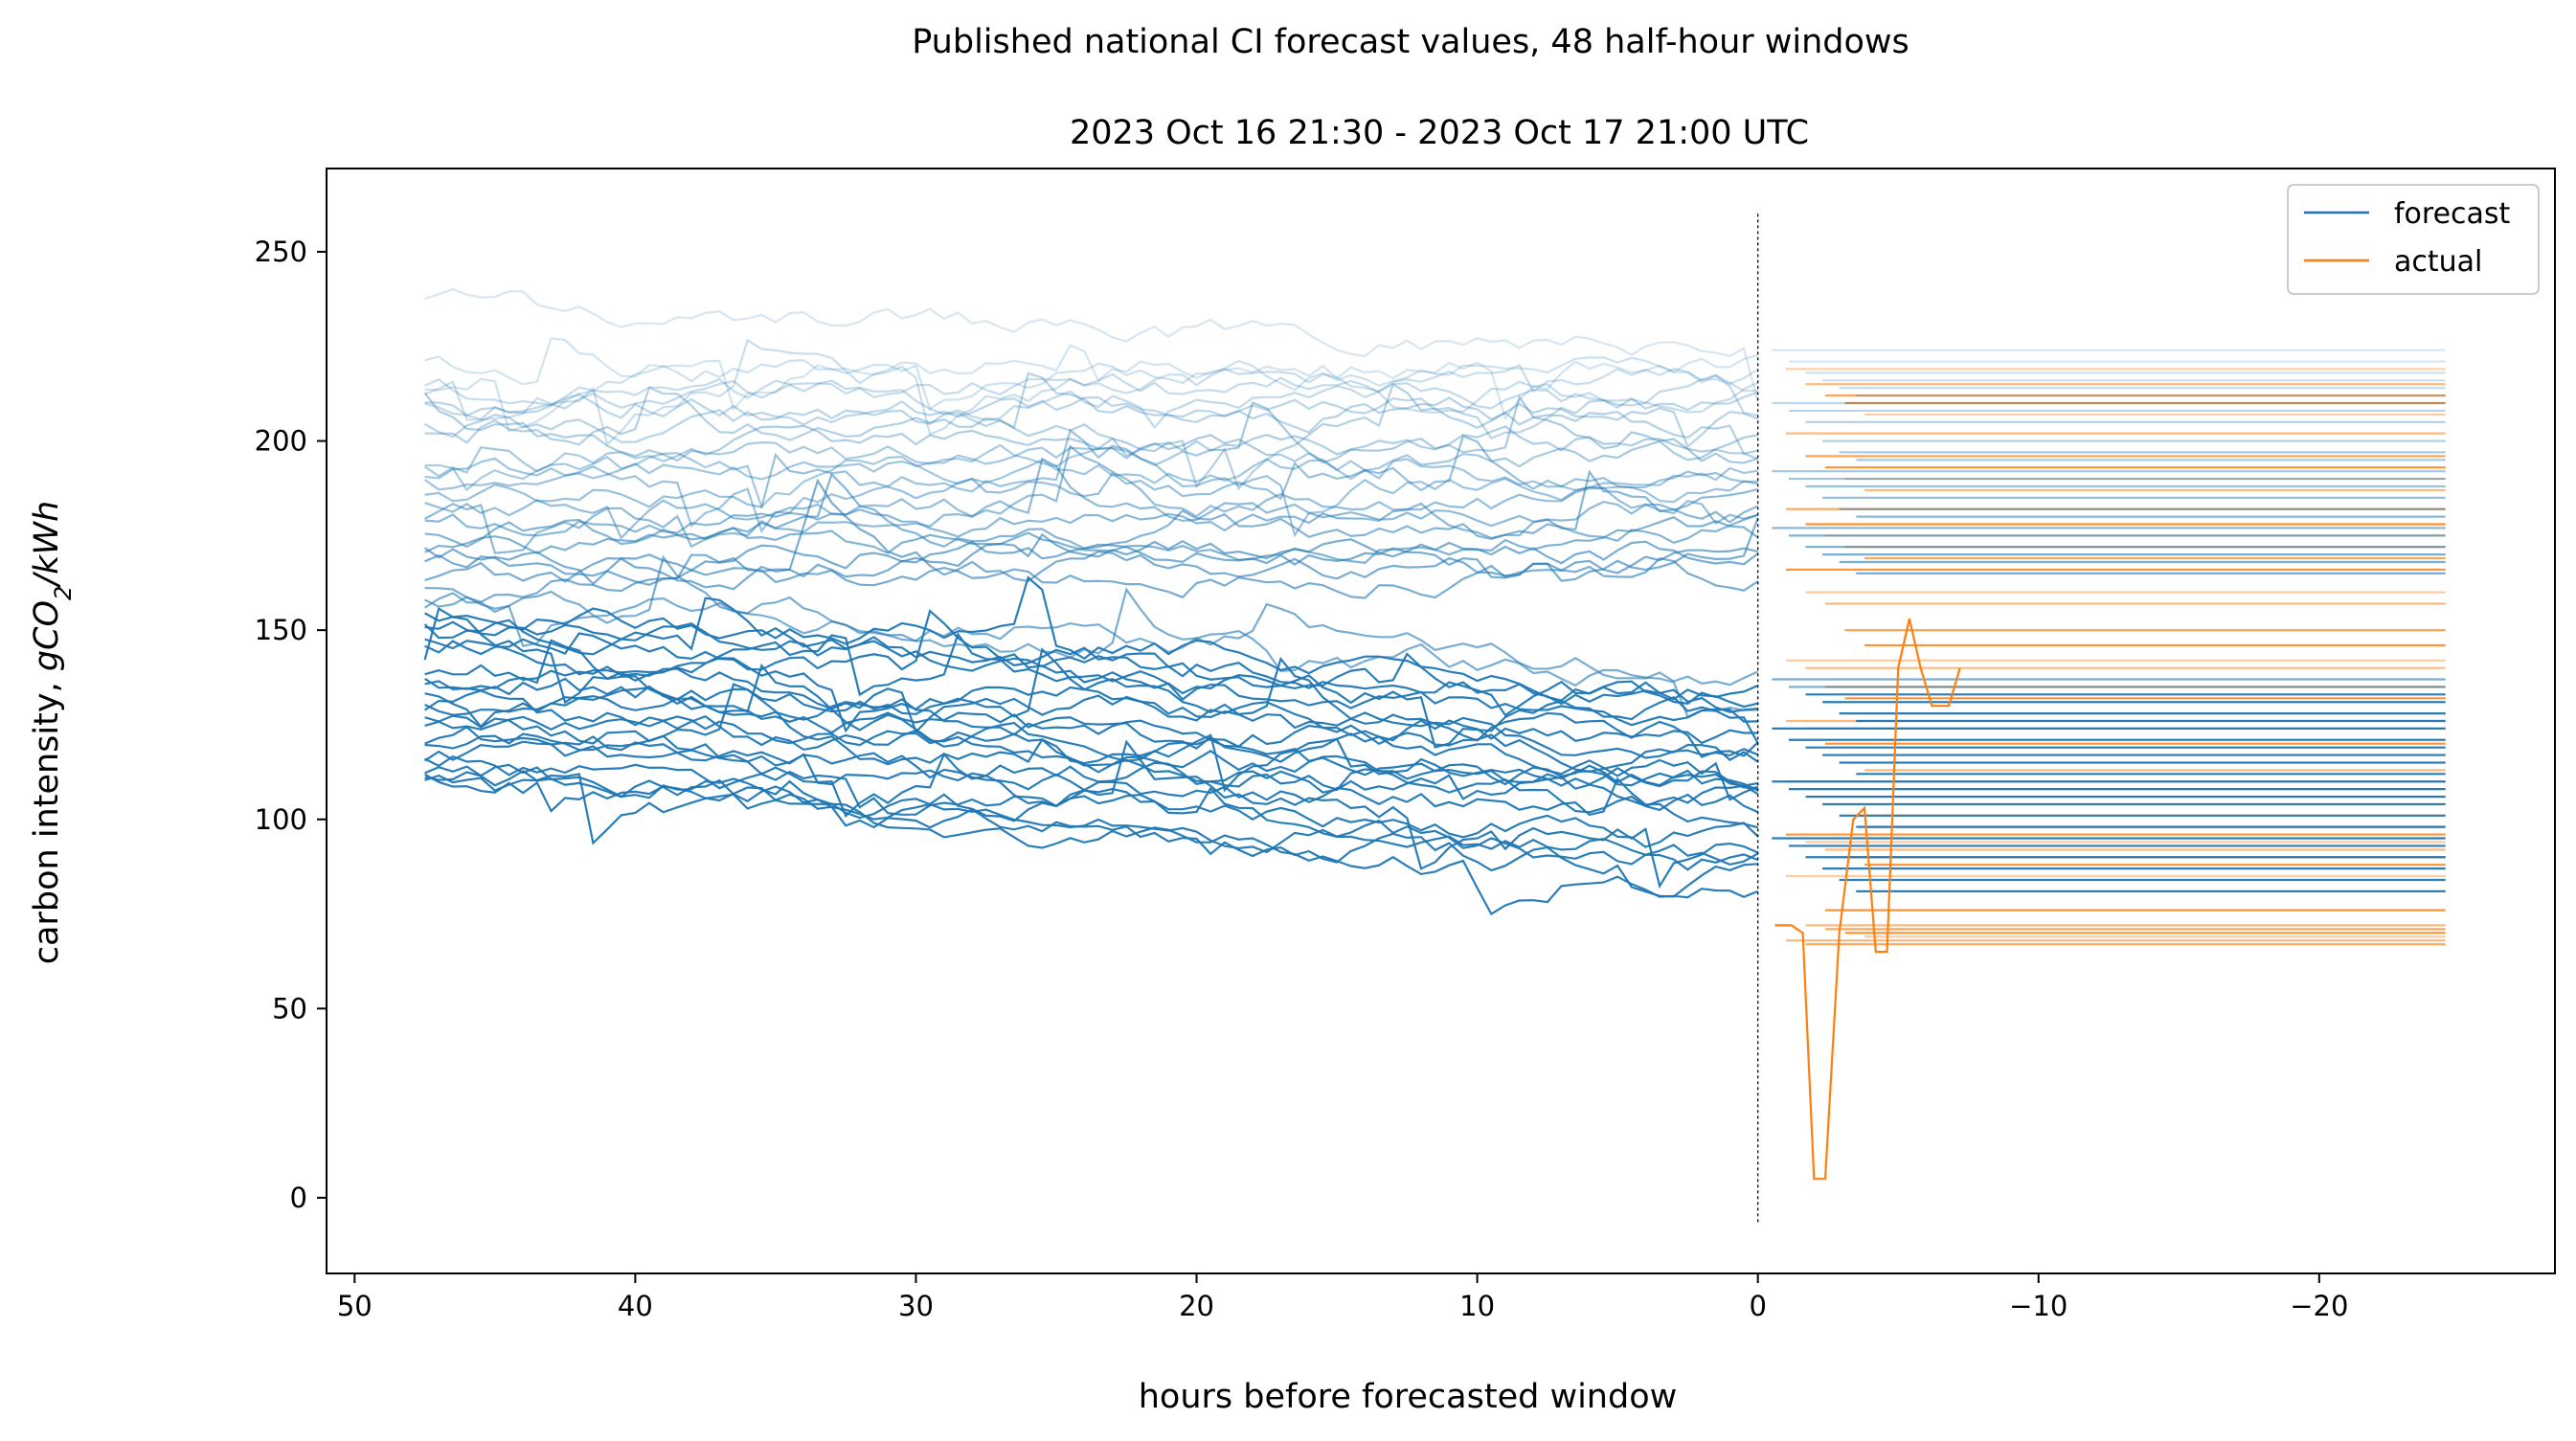 The width and height of the screenshot is (2576, 1441). What do you see at coordinates (47, 635) in the screenshot?
I see `y-axis-label-unit-g: gCO` at bounding box center [47, 635].